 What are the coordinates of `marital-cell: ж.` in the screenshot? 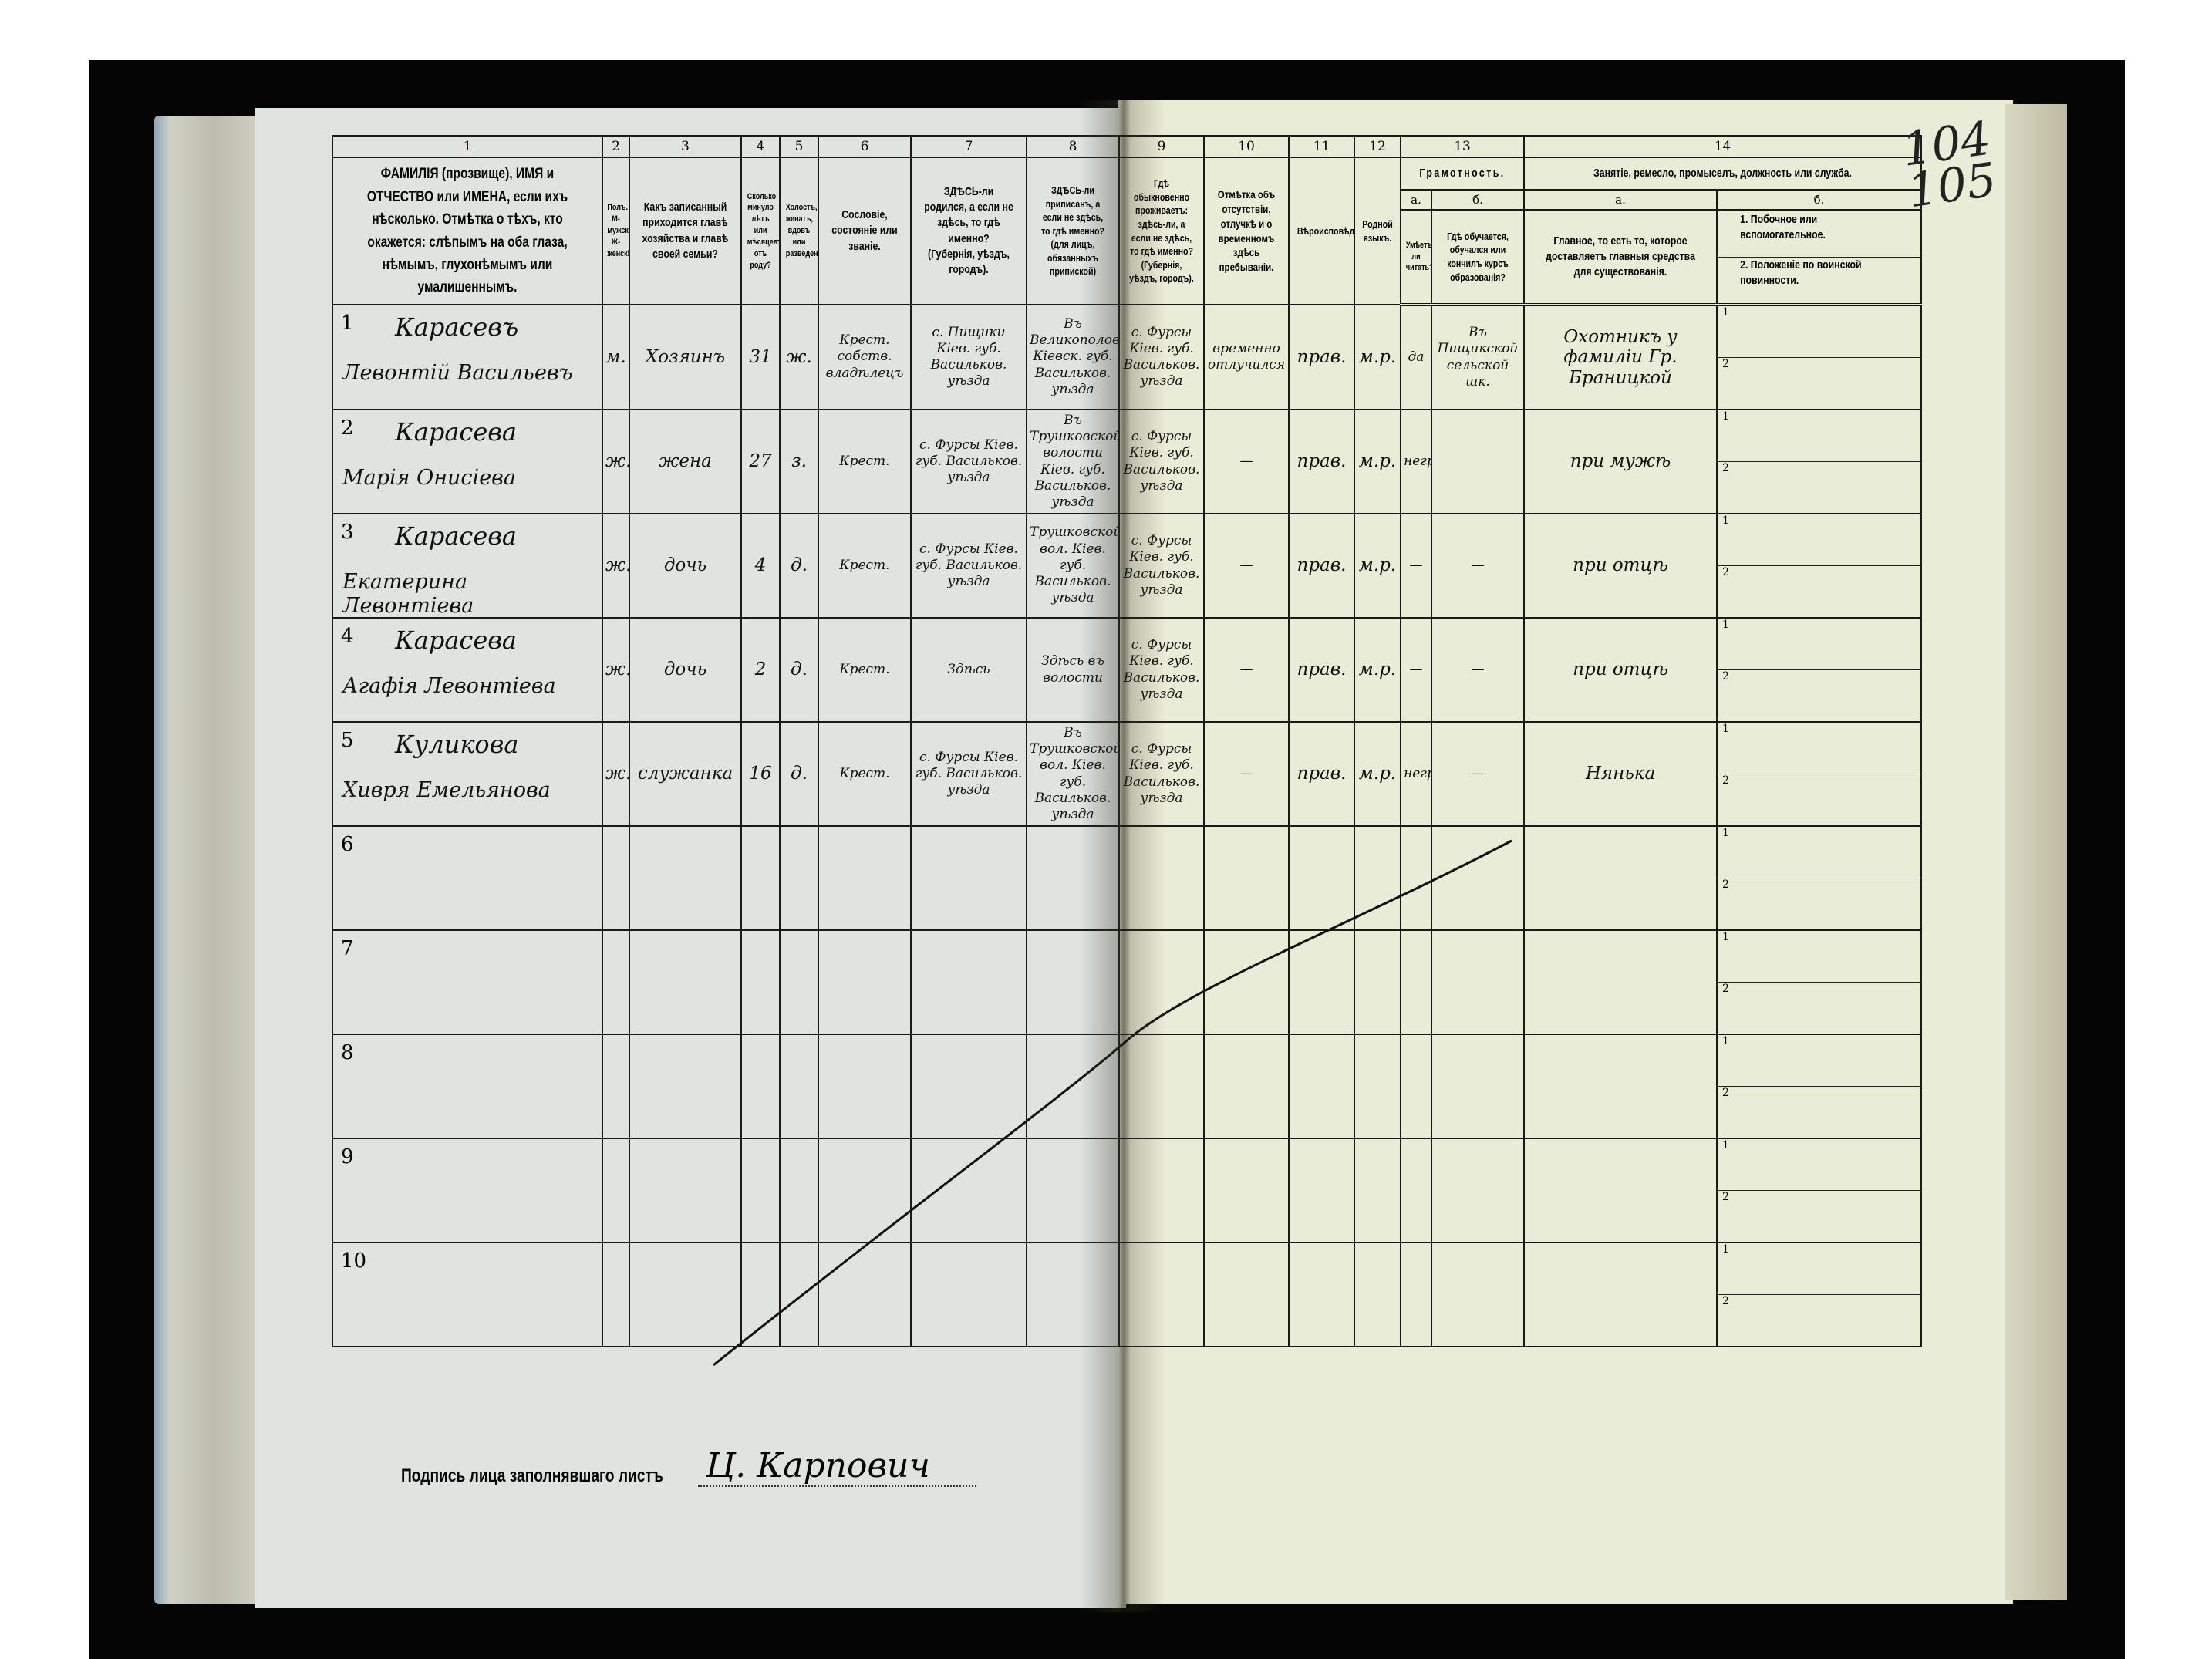 It's located at (799, 357).